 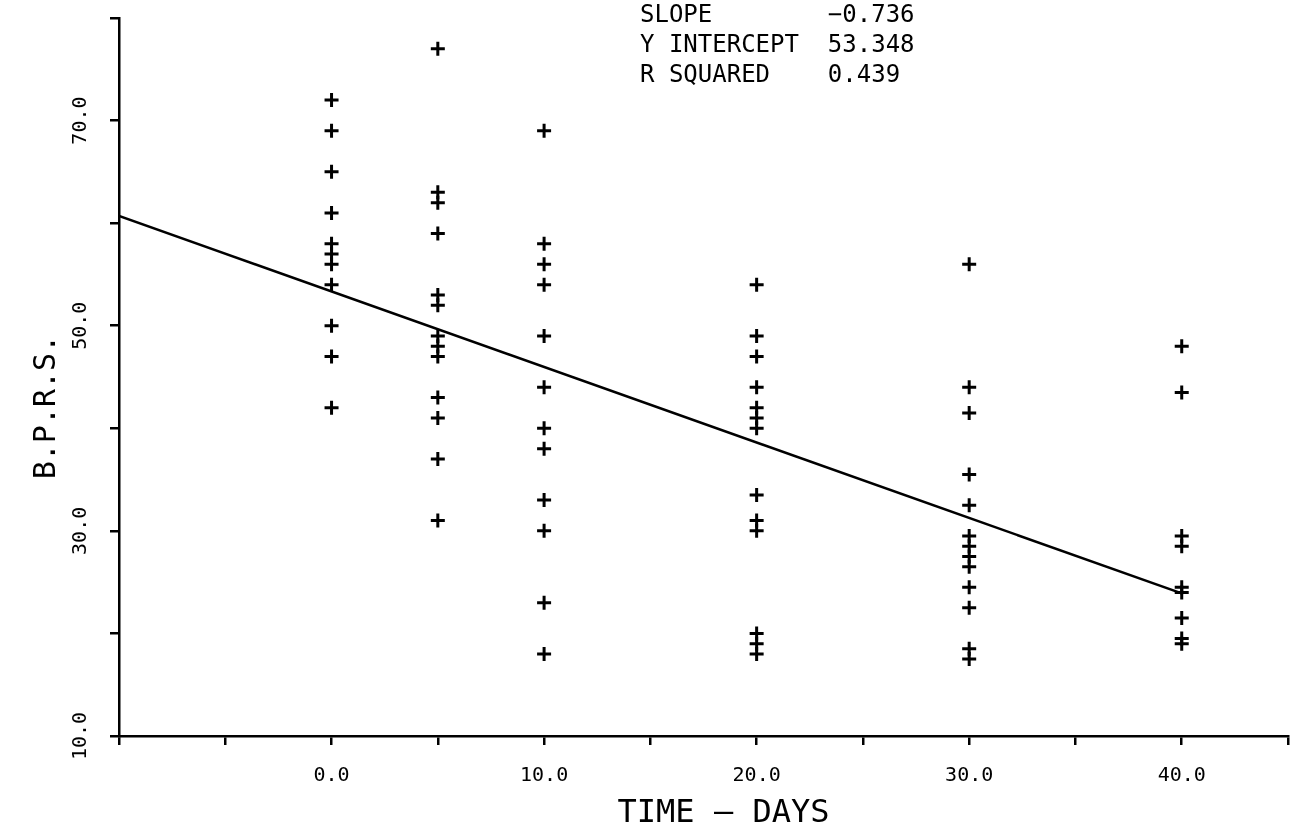 What do you see at coordinates (44, 407) in the screenshot?
I see `y-axis-title: B.P.R.S.` at bounding box center [44, 407].